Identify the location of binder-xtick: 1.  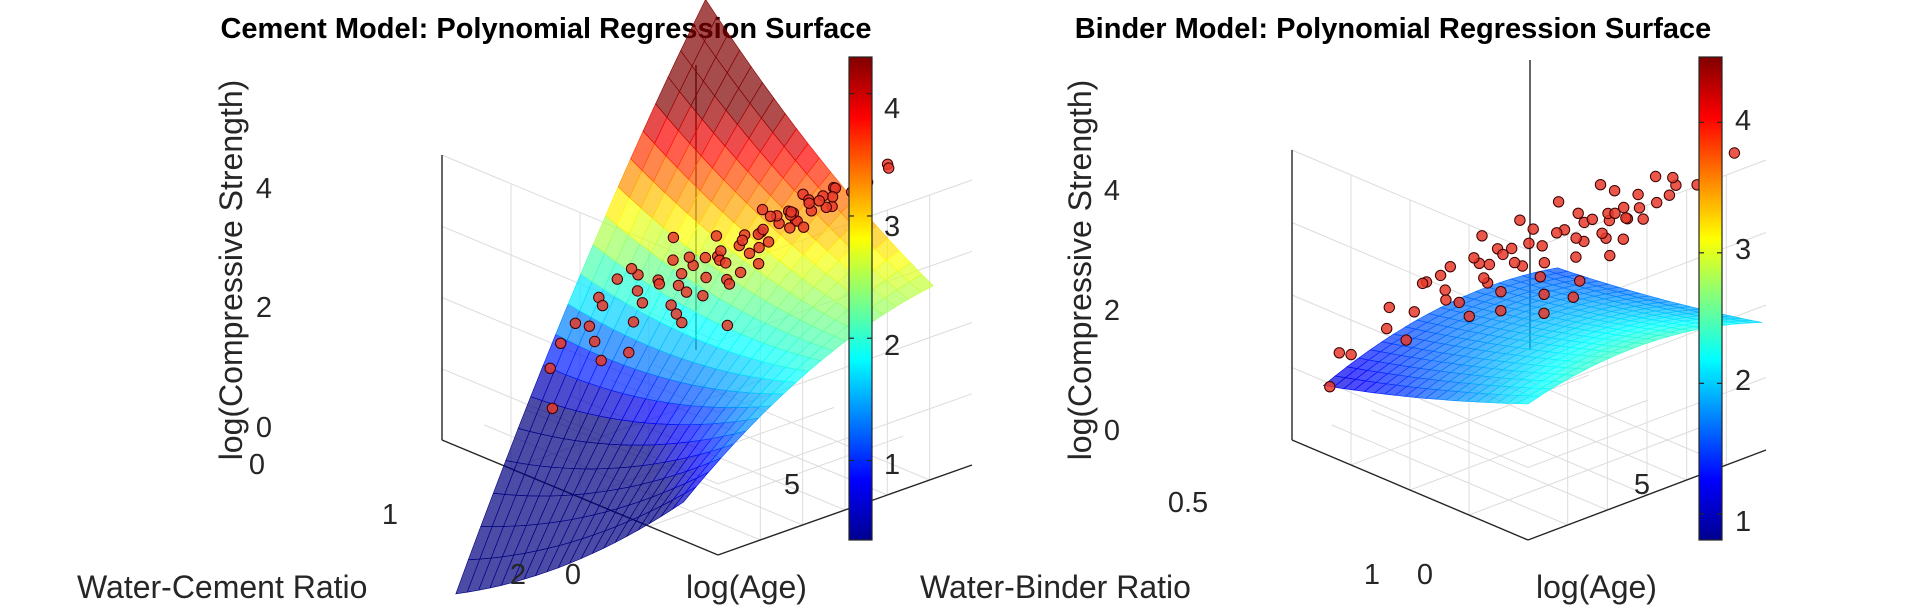
(1372, 575).